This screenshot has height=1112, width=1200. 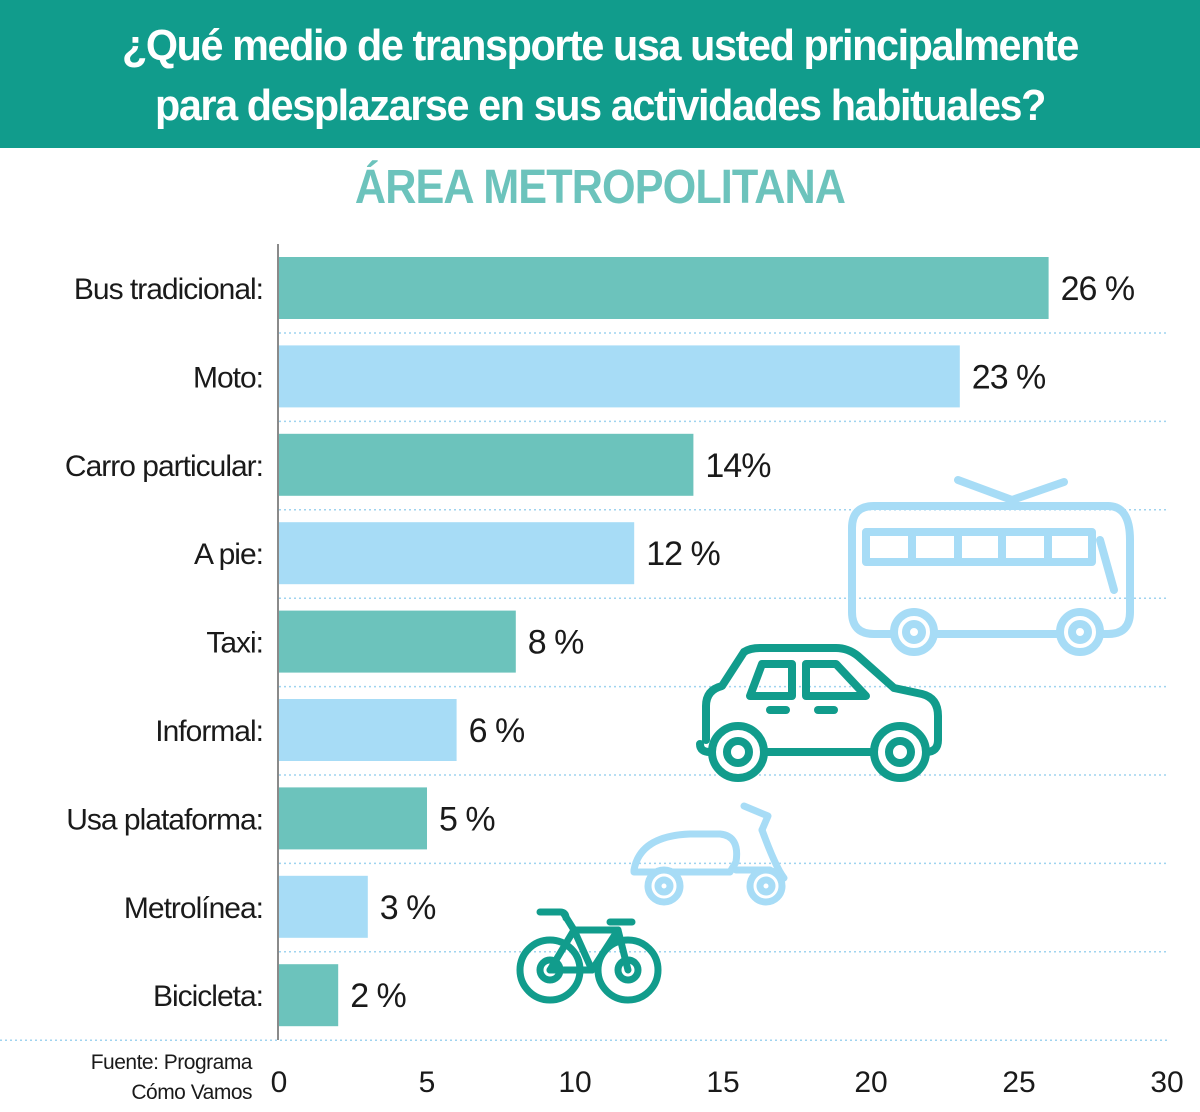 What do you see at coordinates (870, 1082) in the screenshot?
I see `x-tick-label: 20` at bounding box center [870, 1082].